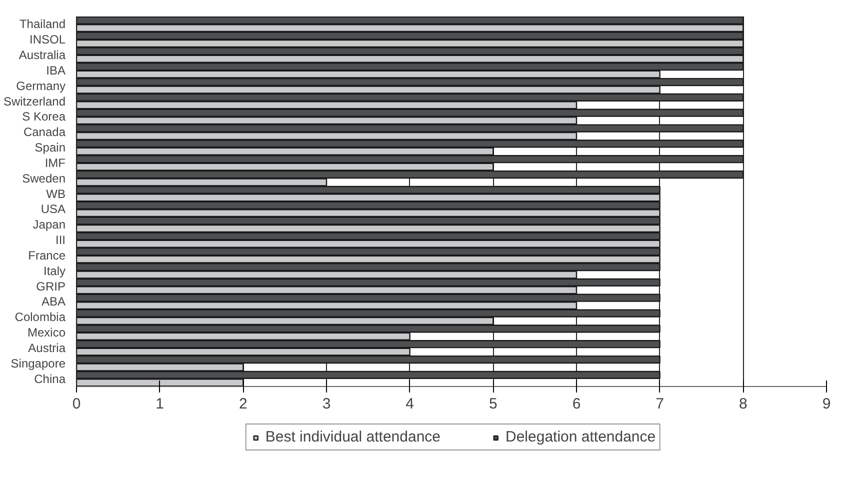 The image size is (868, 492). Describe the element at coordinates (50, 147) in the screenshot. I see `y-tick-label: Spain` at that location.